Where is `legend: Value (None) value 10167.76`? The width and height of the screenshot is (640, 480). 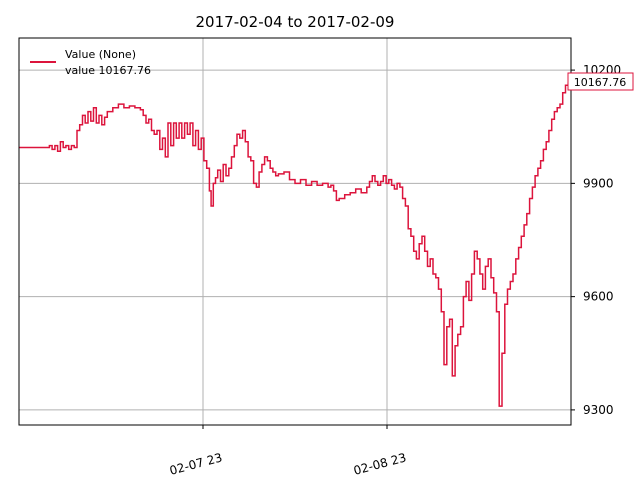
legend: Value (None) value 10167.76 is located at coordinates (90, 62).